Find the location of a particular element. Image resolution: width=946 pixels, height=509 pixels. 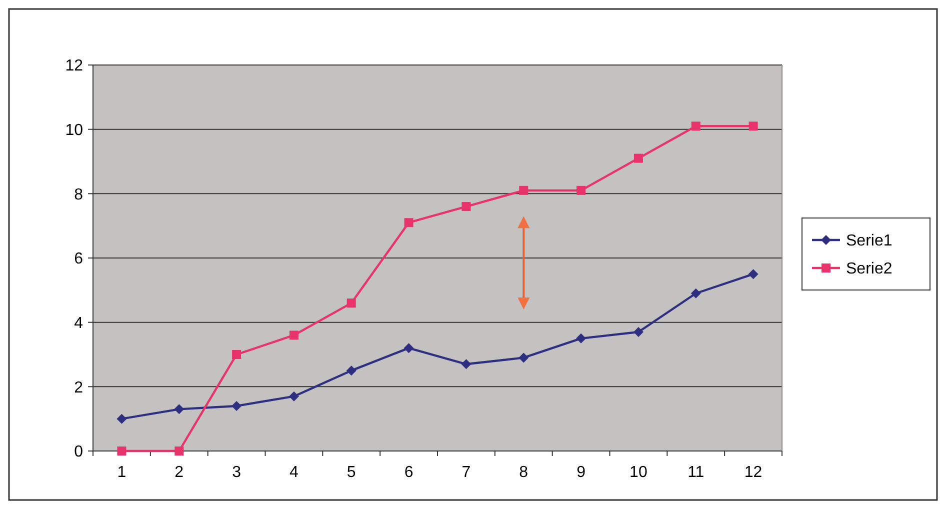

x-tick-label: 5 is located at coordinates (351, 472).